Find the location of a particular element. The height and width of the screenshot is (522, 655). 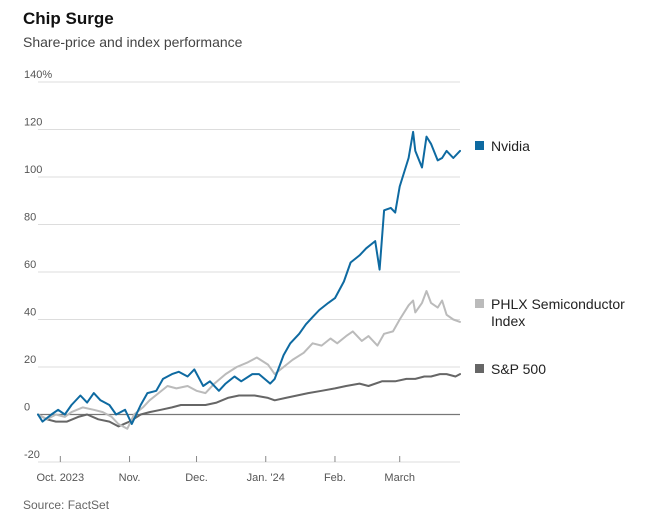

y-axis-ticks: -20 0 20 40 60 80 100 120 140% is located at coordinates (38, 265).